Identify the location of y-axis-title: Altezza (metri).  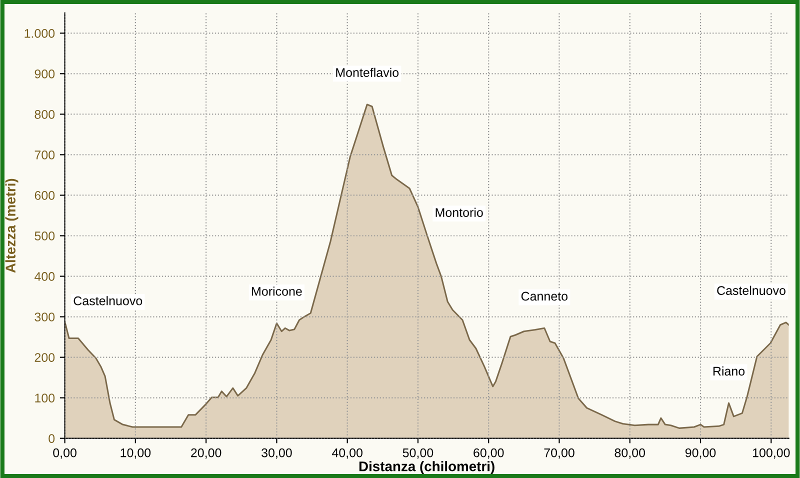
(11, 225).